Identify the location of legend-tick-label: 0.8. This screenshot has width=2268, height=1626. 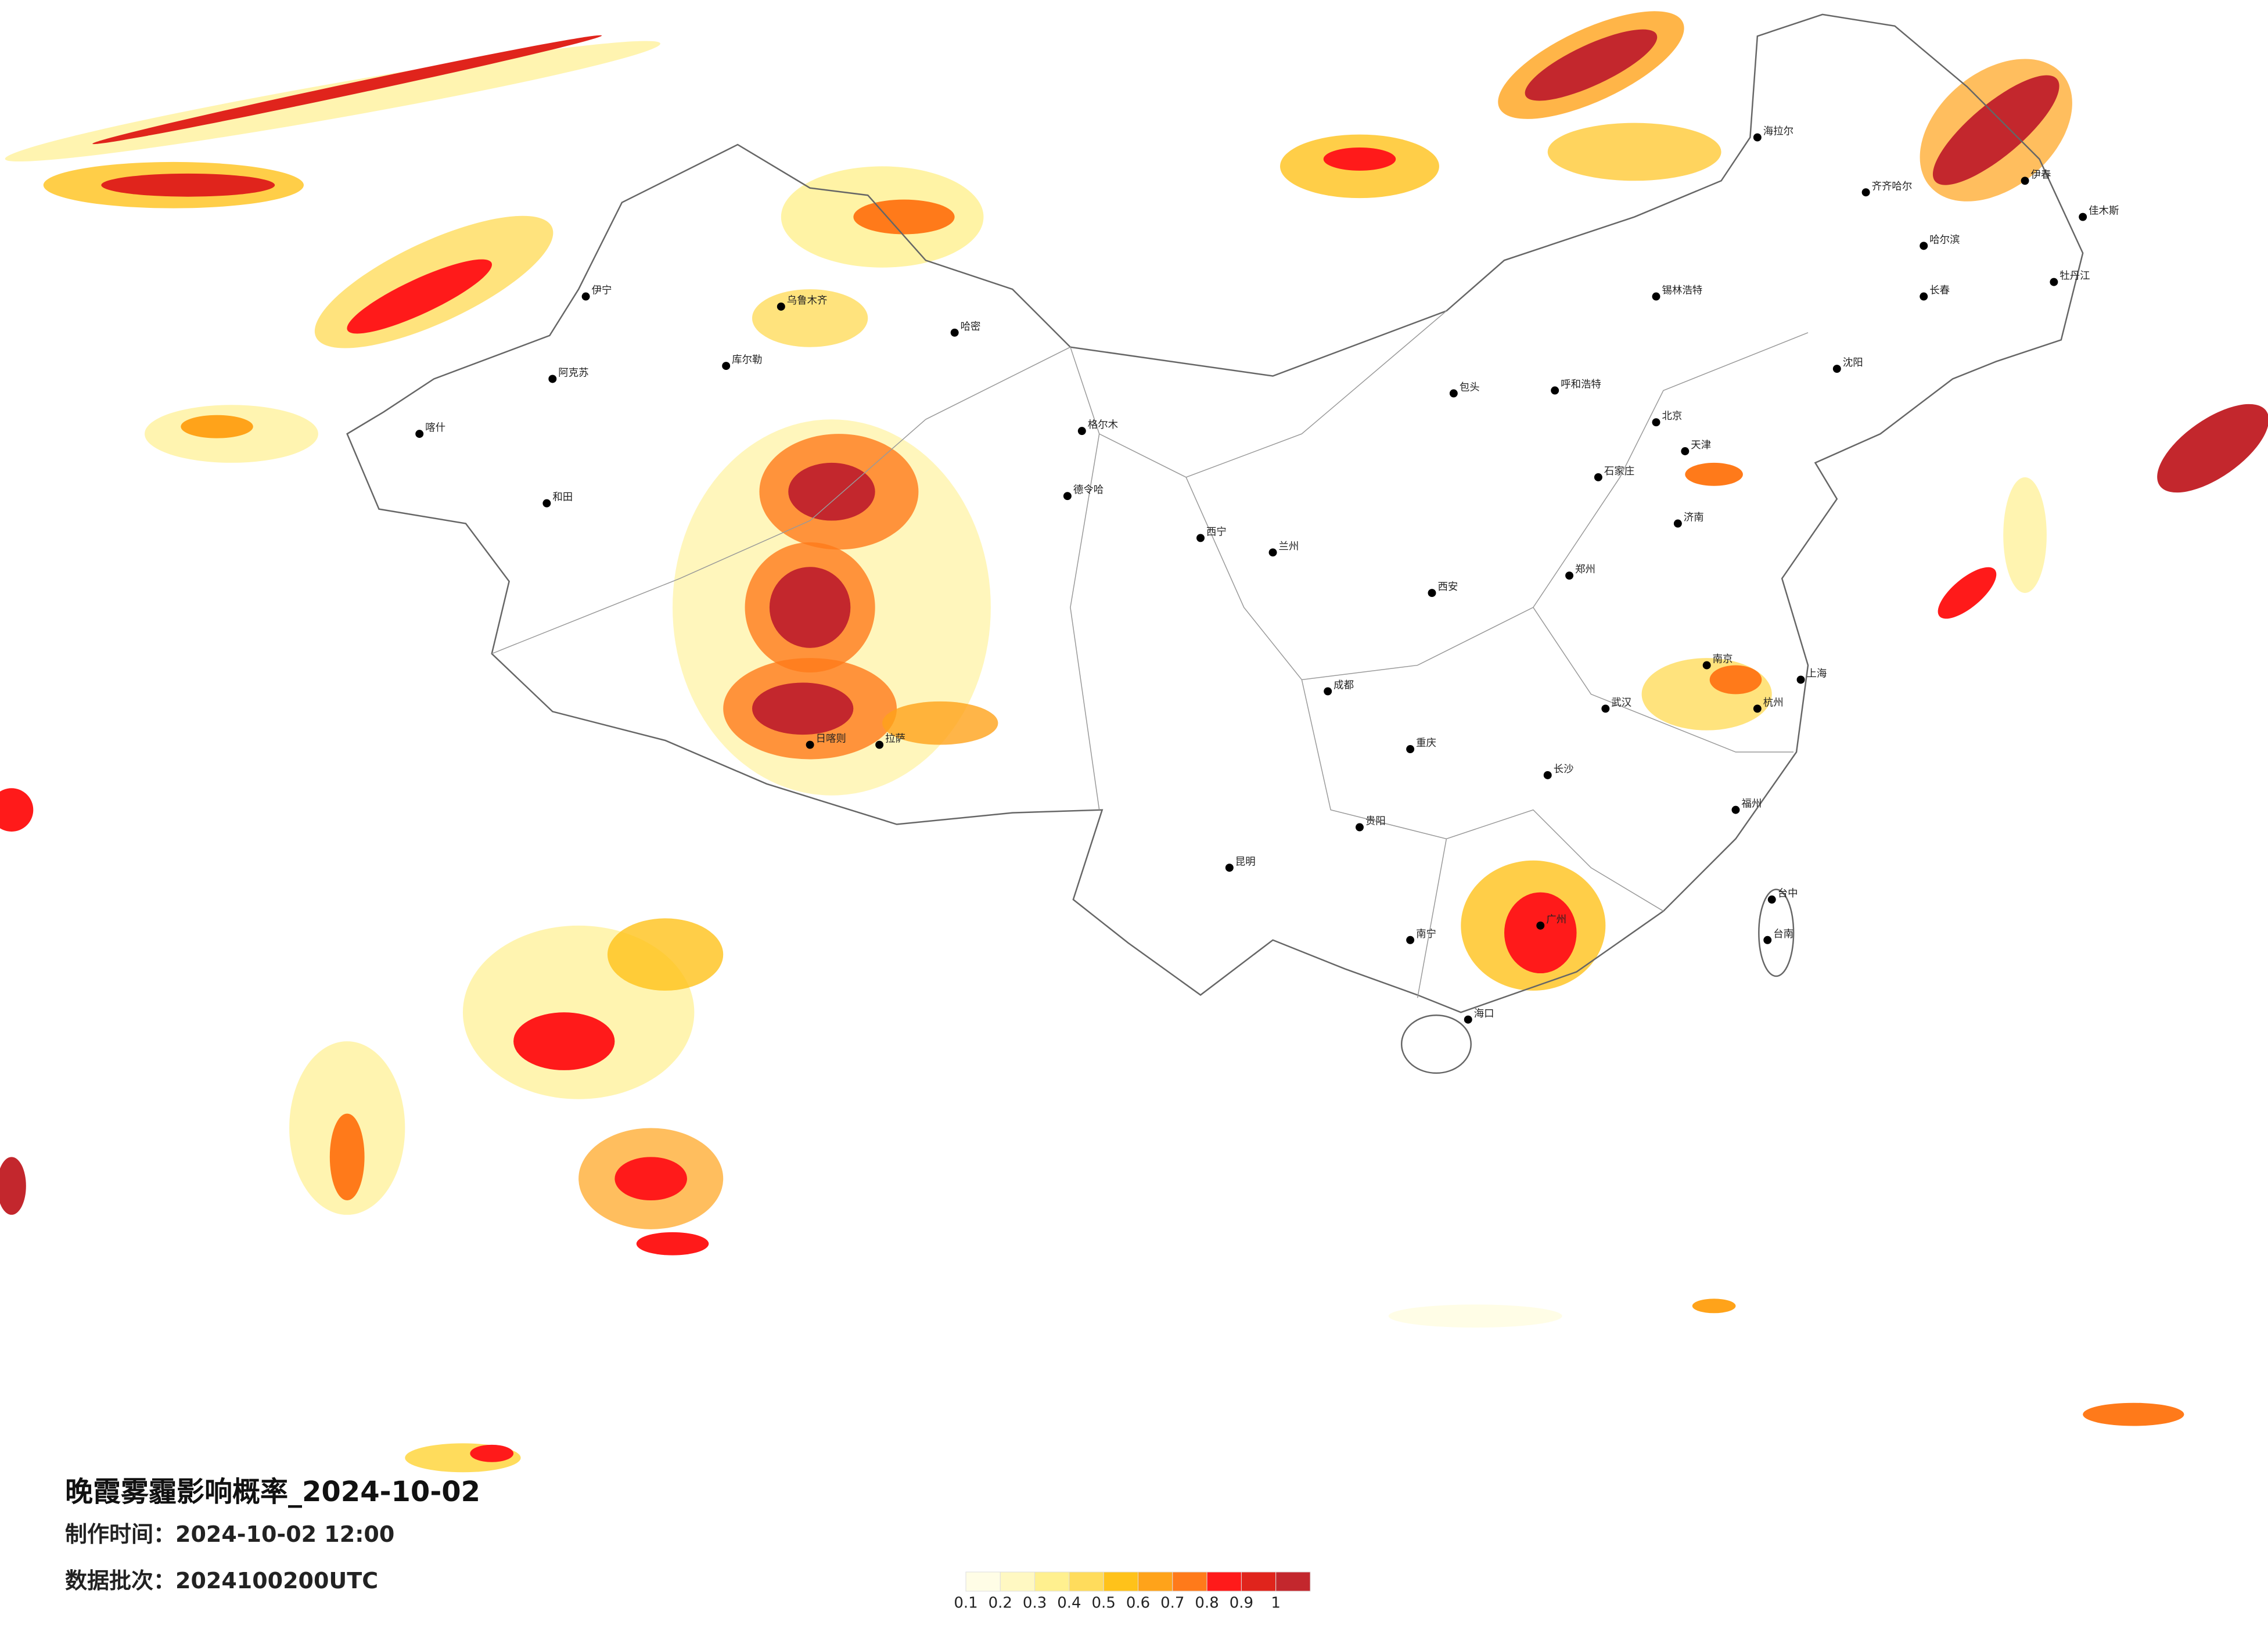
(1207, 1602).